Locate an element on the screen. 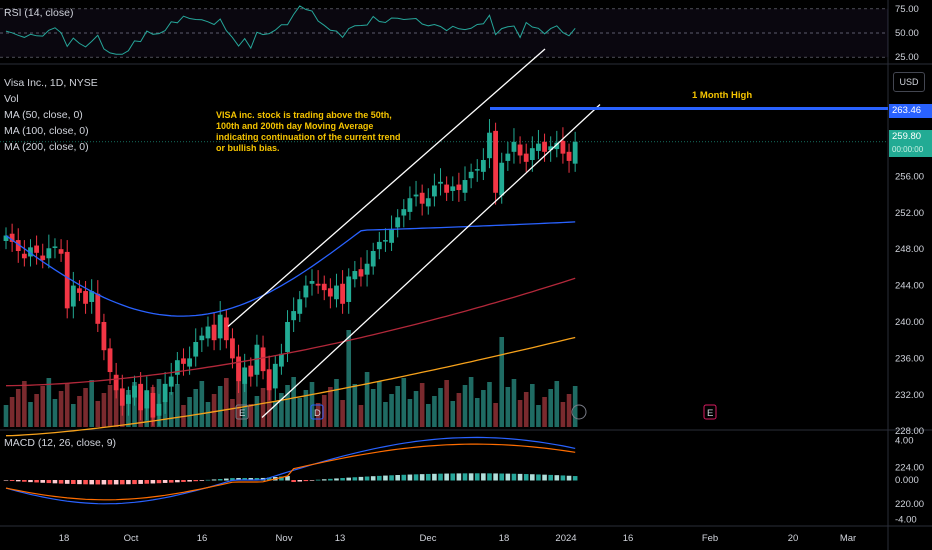  currency-button: USD is located at coordinates (909, 82).